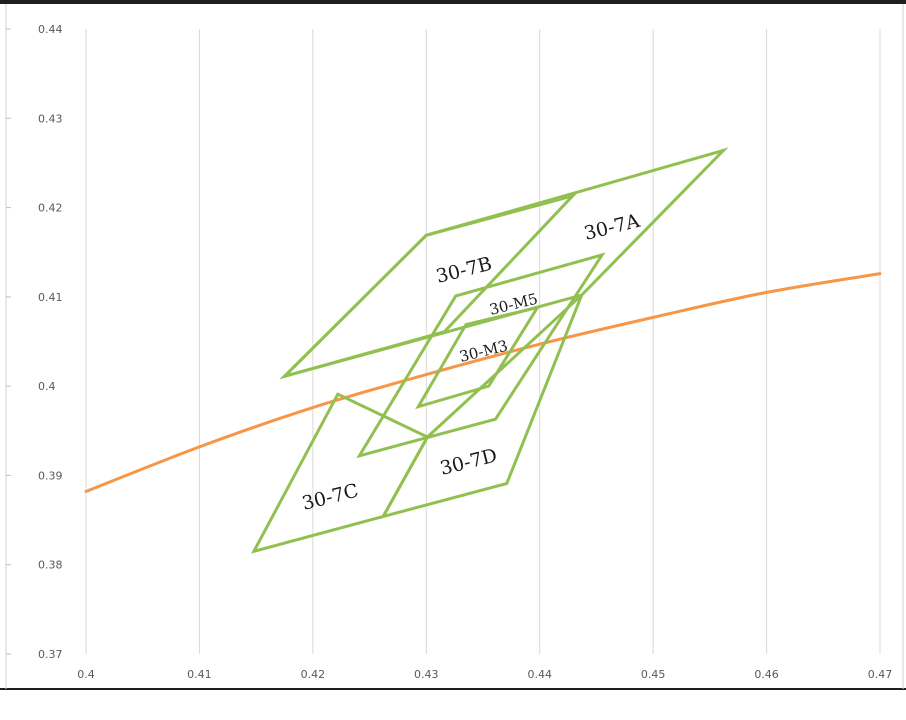 The height and width of the screenshot is (720, 906). I want to click on x-tick-label-7: 0.47, so click(880, 674).